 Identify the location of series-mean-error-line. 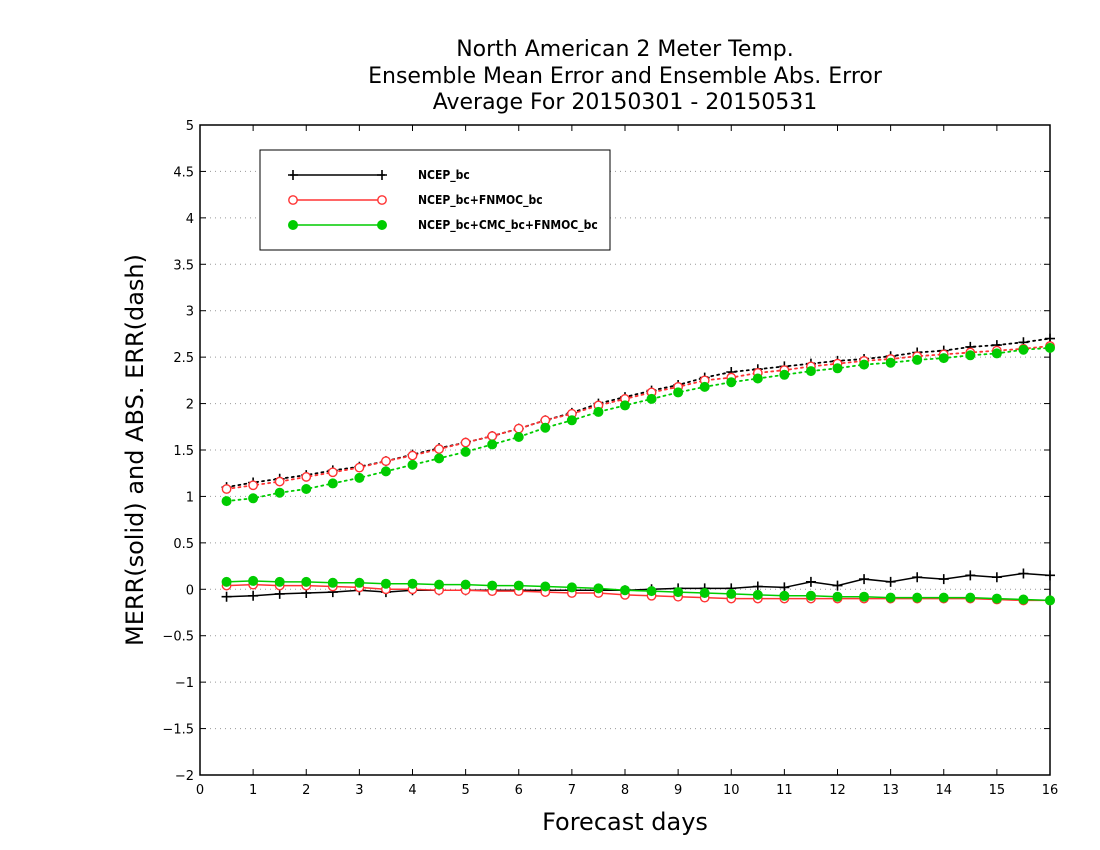
(638, 585).